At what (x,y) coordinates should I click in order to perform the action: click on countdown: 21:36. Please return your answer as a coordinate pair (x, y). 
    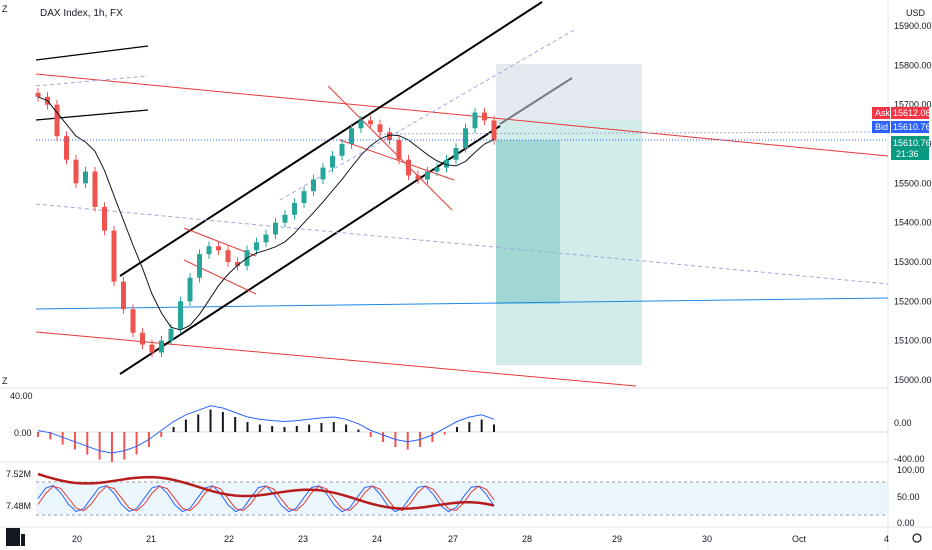
    Looking at the image, I should click on (907, 154).